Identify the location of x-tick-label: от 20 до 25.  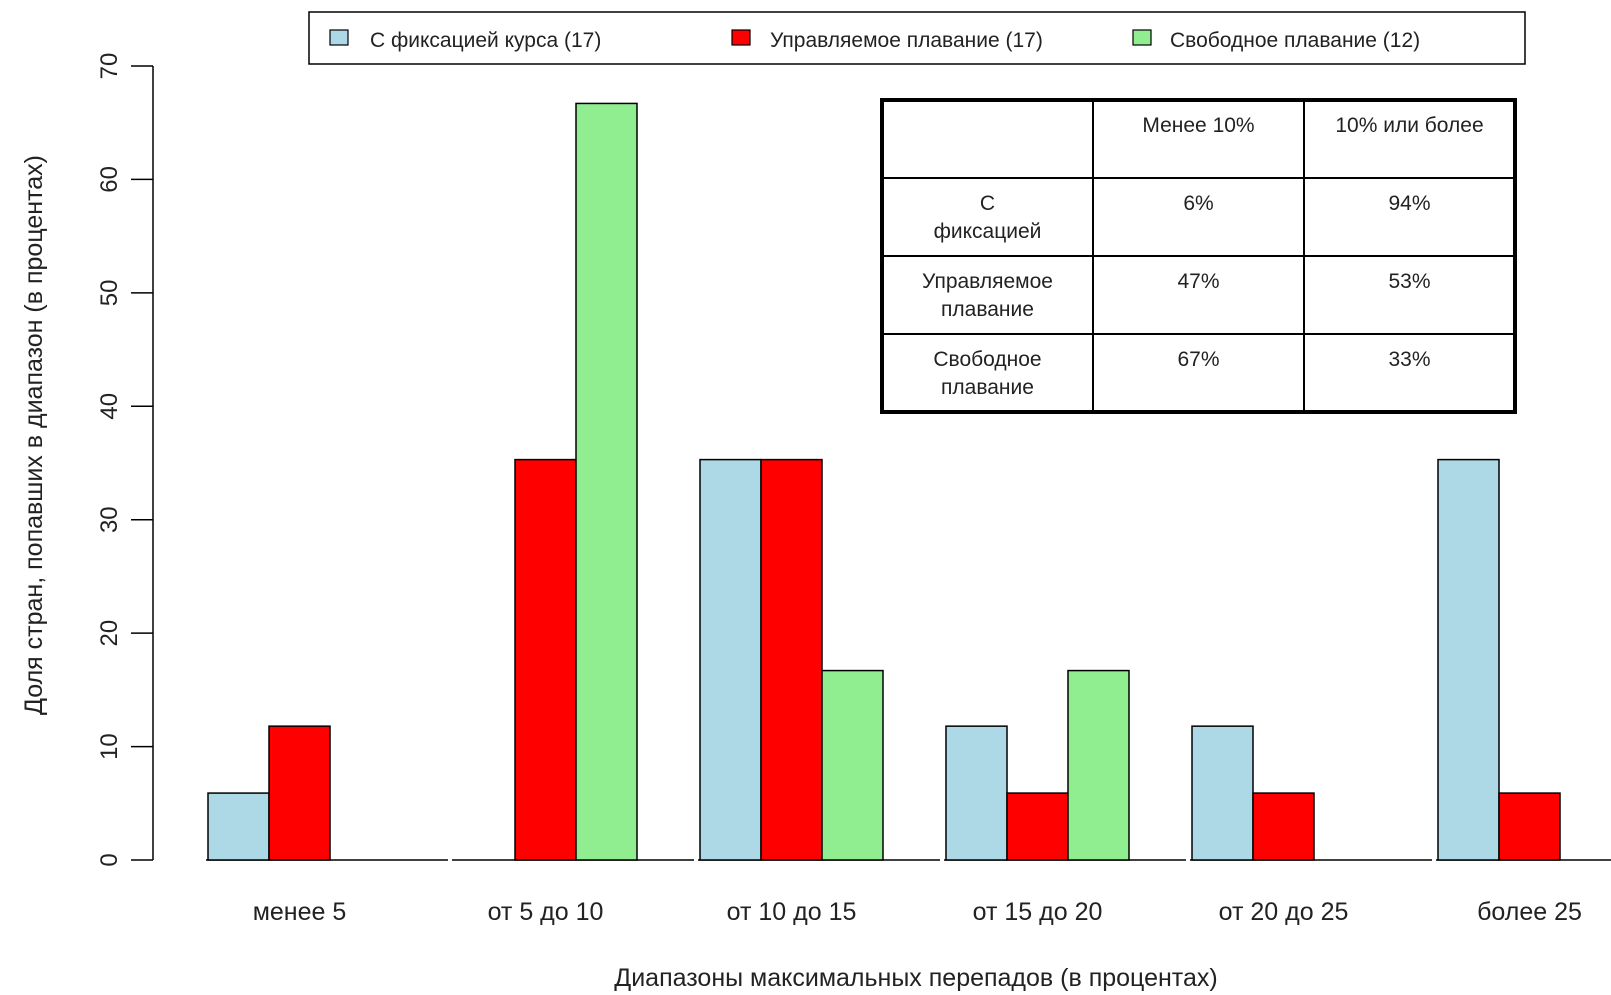
(1284, 912).